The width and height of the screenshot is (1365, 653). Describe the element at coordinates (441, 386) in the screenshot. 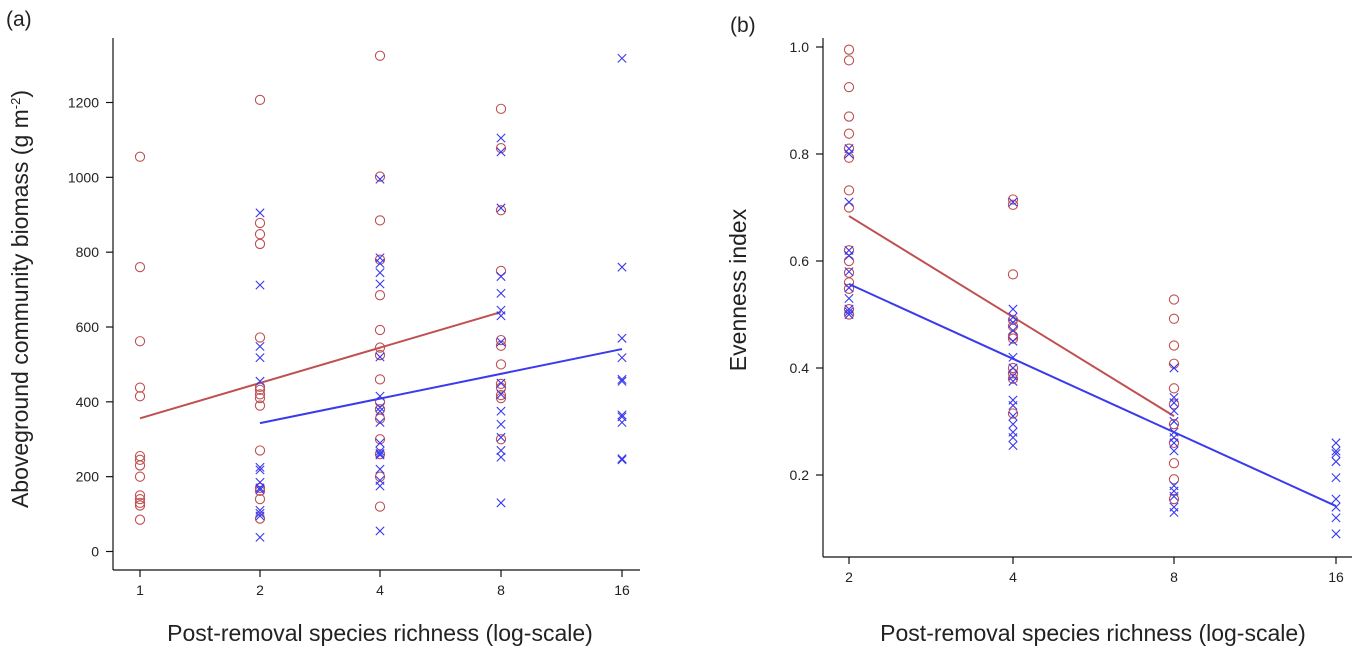

I see `regression-line` at that location.